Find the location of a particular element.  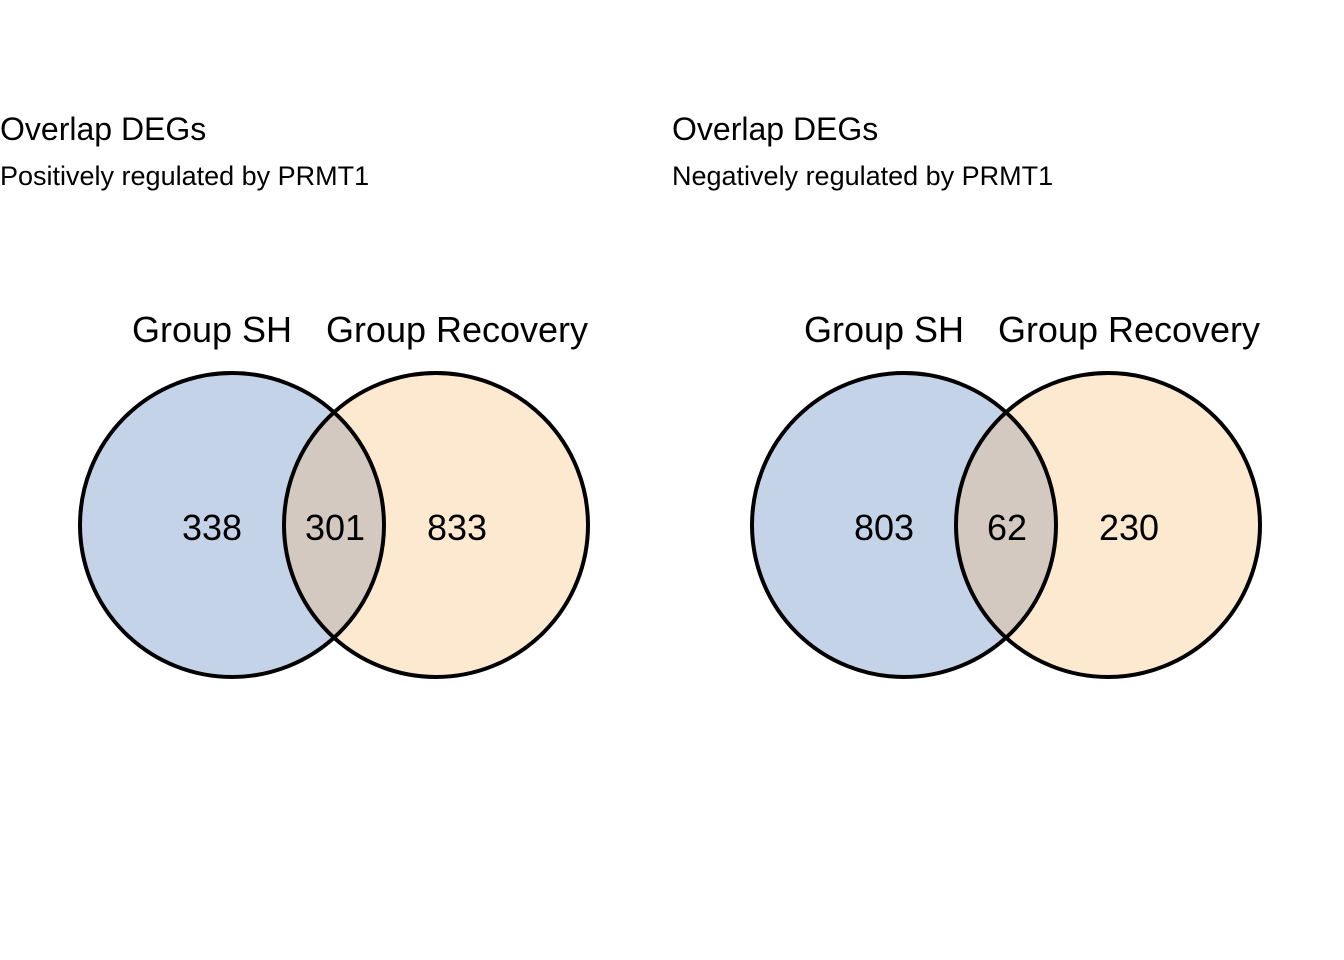

panel-subtitle: Positively regulated by PRMT1 is located at coordinates (185, 176).